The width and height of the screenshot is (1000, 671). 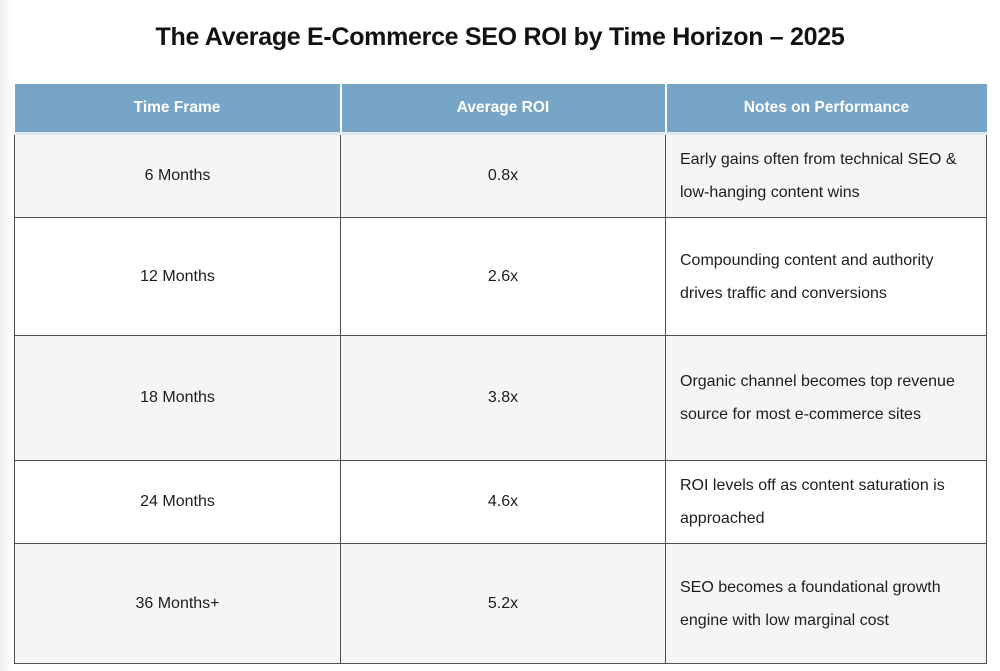 What do you see at coordinates (177, 109) in the screenshot?
I see `column-header-time-frame: Time Frame` at bounding box center [177, 109].